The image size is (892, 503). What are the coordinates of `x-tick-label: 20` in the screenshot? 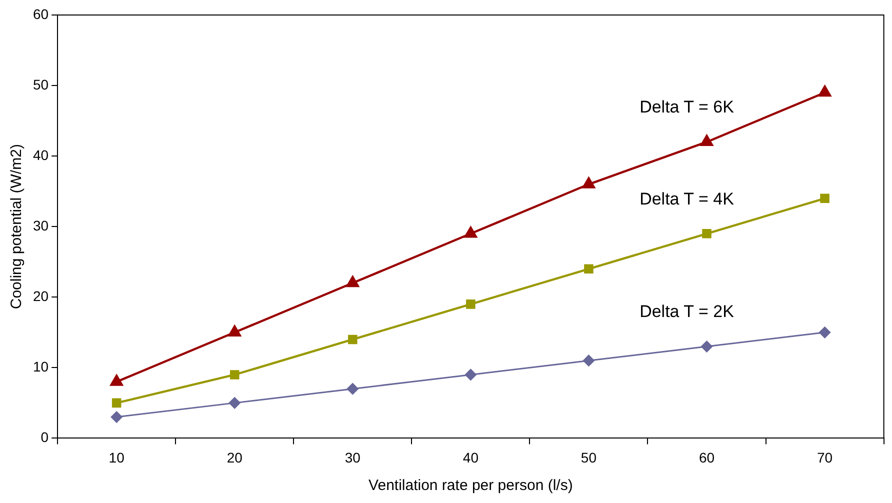 It's located at (234, 457).